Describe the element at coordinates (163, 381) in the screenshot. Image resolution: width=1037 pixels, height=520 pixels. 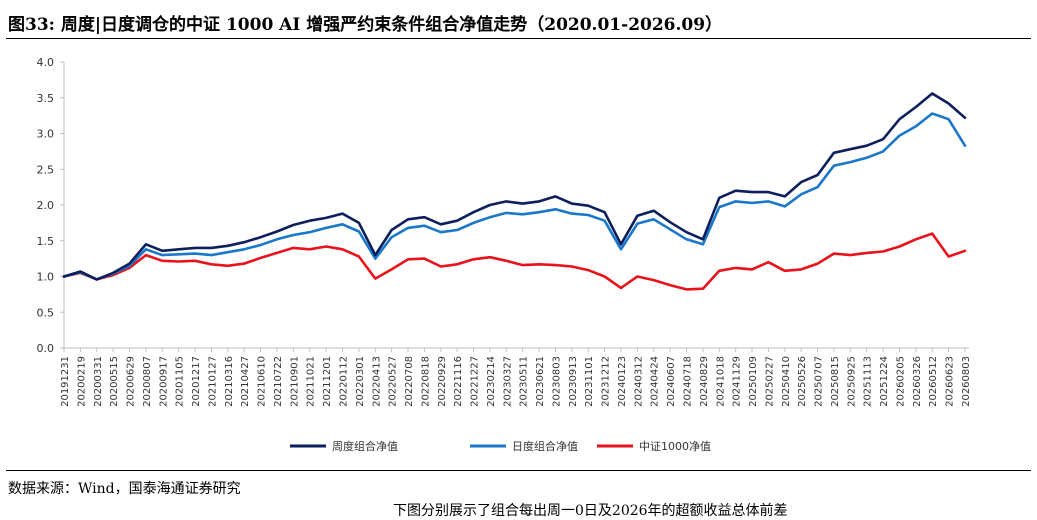
I see `x-tick-label: 20200917` at that location.